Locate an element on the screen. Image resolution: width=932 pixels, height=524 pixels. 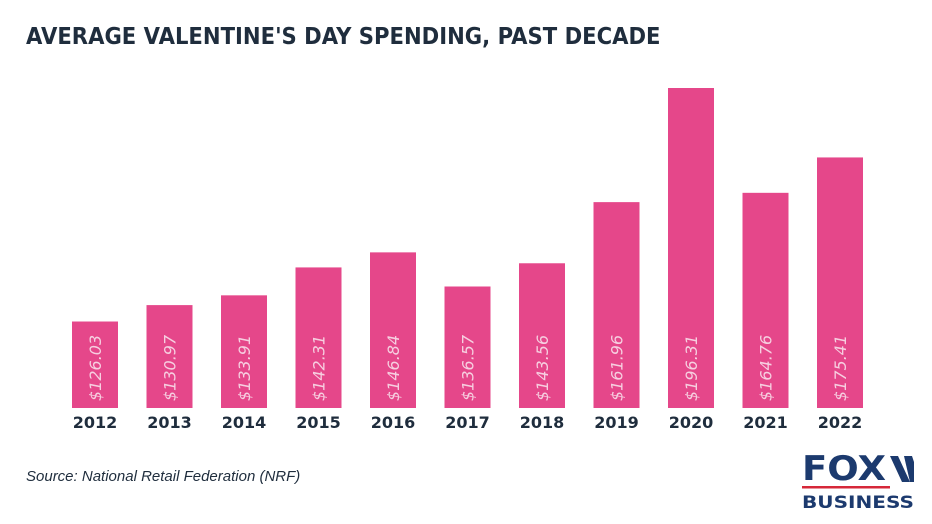
bar-2012 is located at coordinates (95, 364).